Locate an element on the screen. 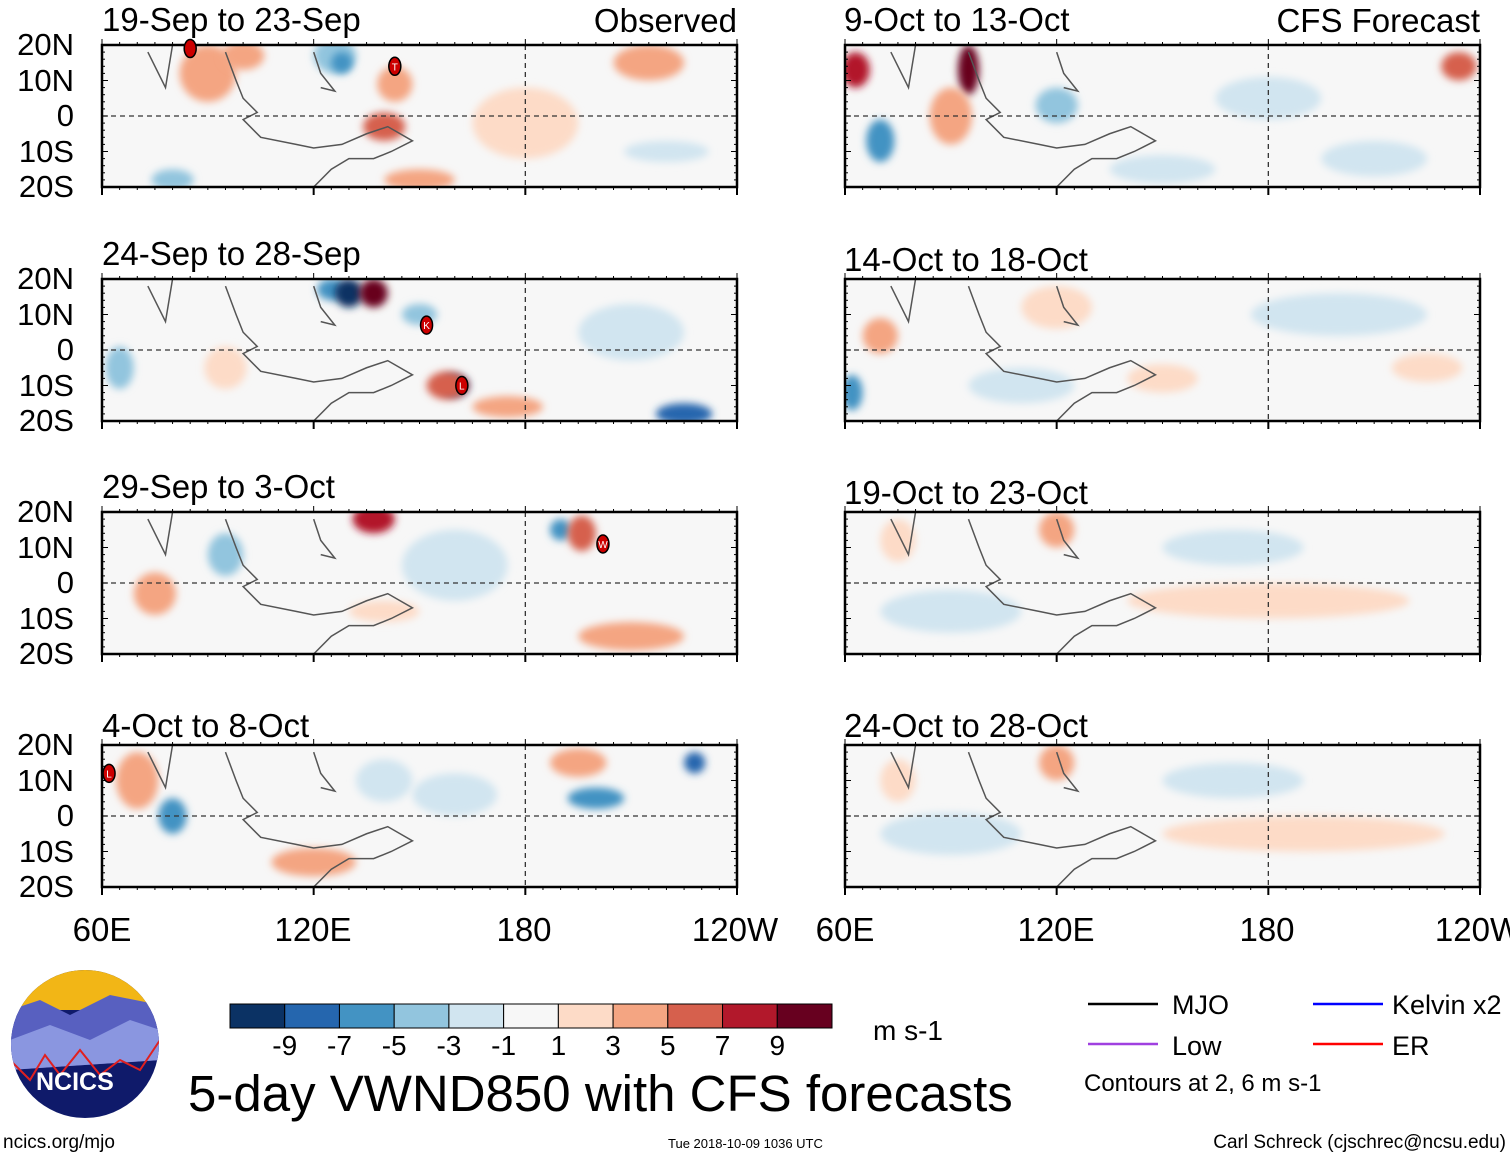 The width and height of the screenshot is (1510, 1159). lat-tick-label: 20S is located at coordinates (46, 886).